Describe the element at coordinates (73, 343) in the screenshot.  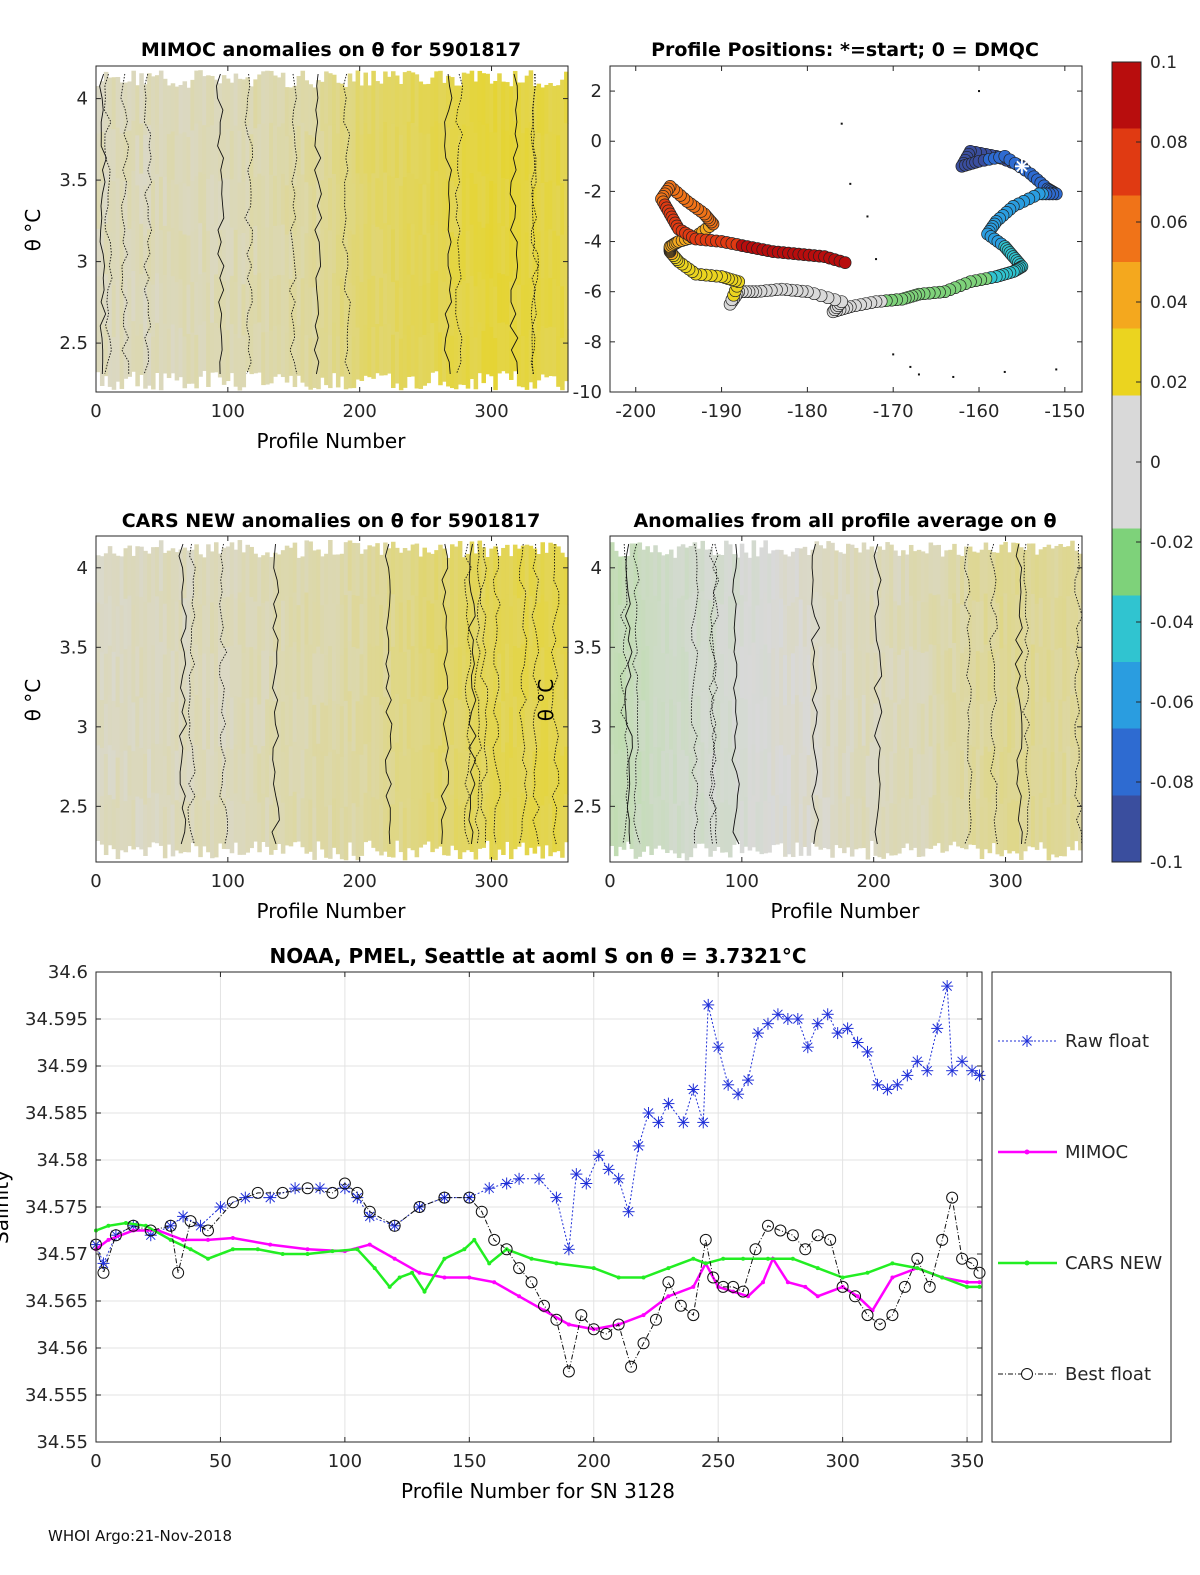
I see `y-tick-label: 2.5` at that location.